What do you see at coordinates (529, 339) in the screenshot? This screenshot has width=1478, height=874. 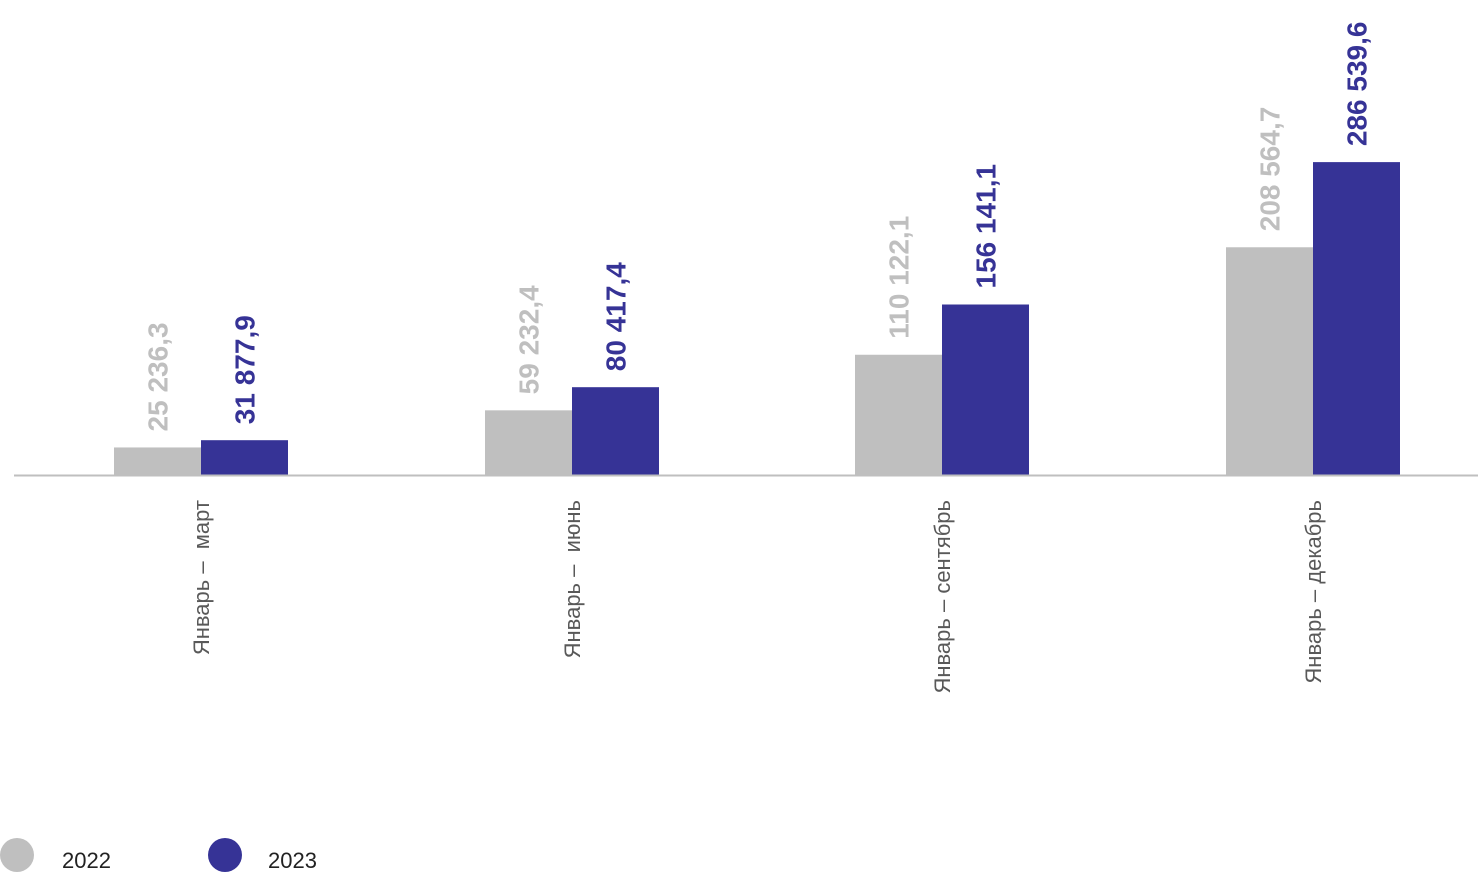 I see `data-label-2022-2: 59 232,4` at bounding box center [529, 339].